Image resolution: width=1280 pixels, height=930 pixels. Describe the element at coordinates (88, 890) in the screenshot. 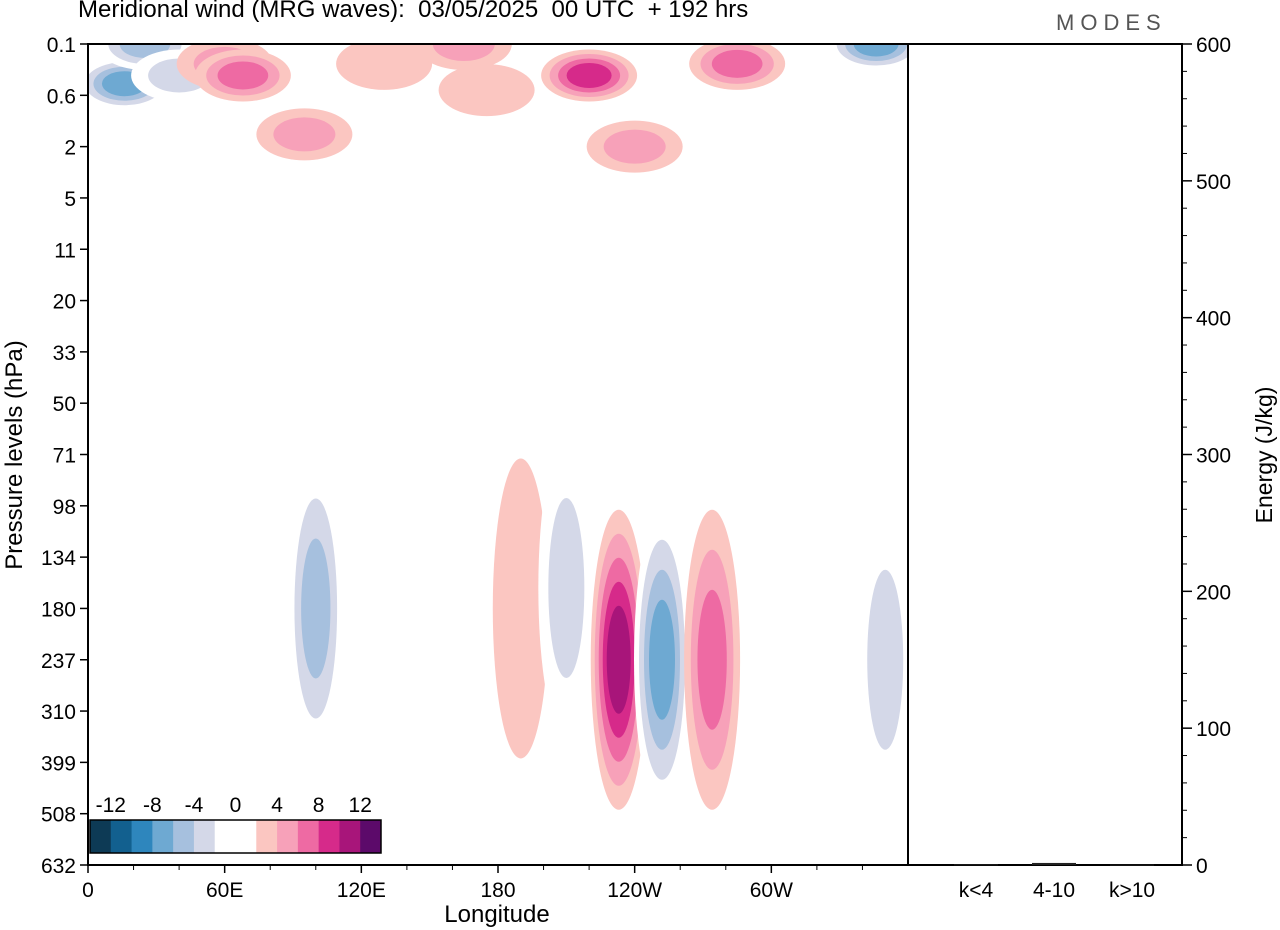

I see `x-tick-label: 0` at that location.